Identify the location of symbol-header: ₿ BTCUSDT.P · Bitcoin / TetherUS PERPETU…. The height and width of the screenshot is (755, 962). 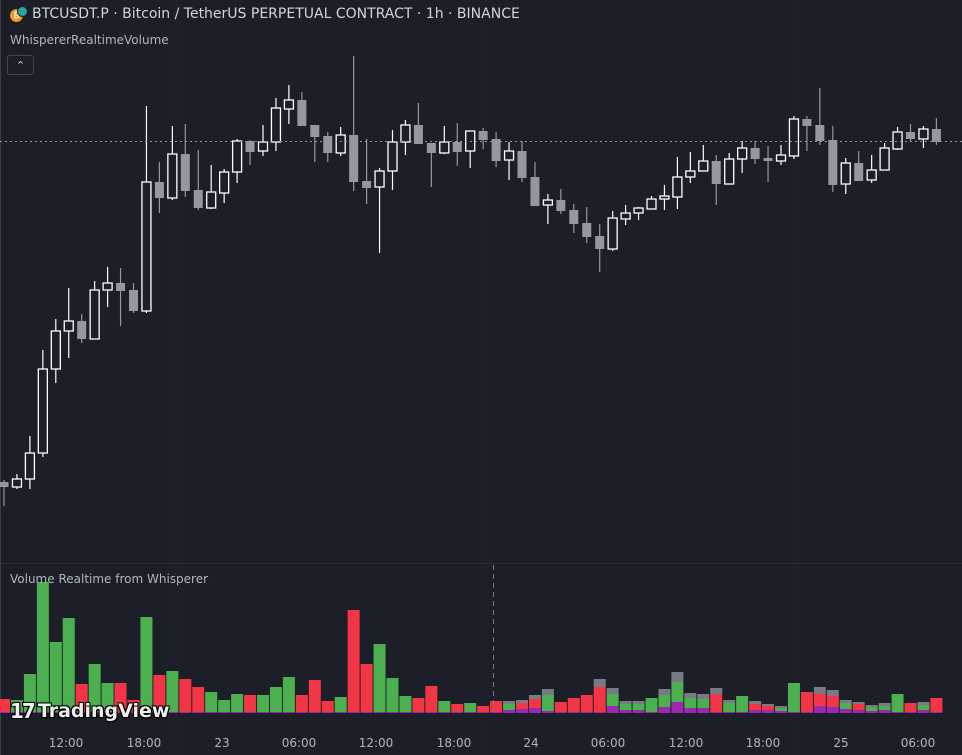
(265, 14).